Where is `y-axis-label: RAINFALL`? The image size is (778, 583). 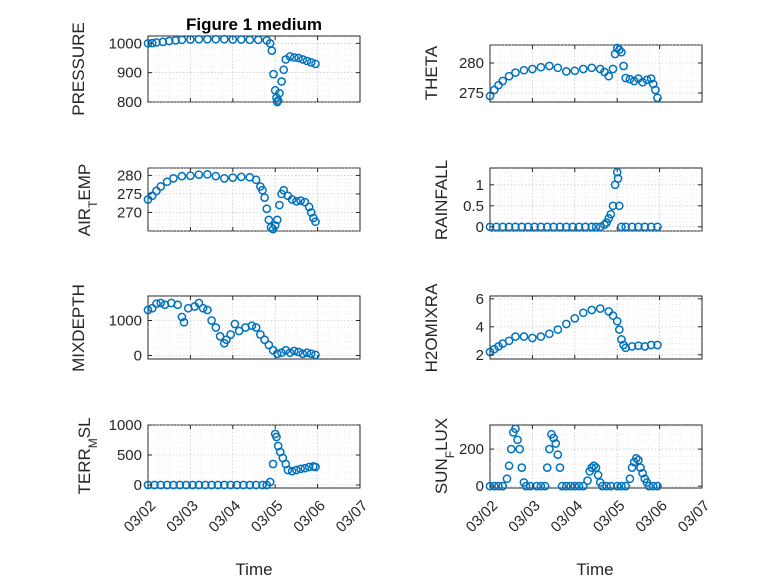 y-axis-label: RAINFALL is located at coordinates (441, 200).